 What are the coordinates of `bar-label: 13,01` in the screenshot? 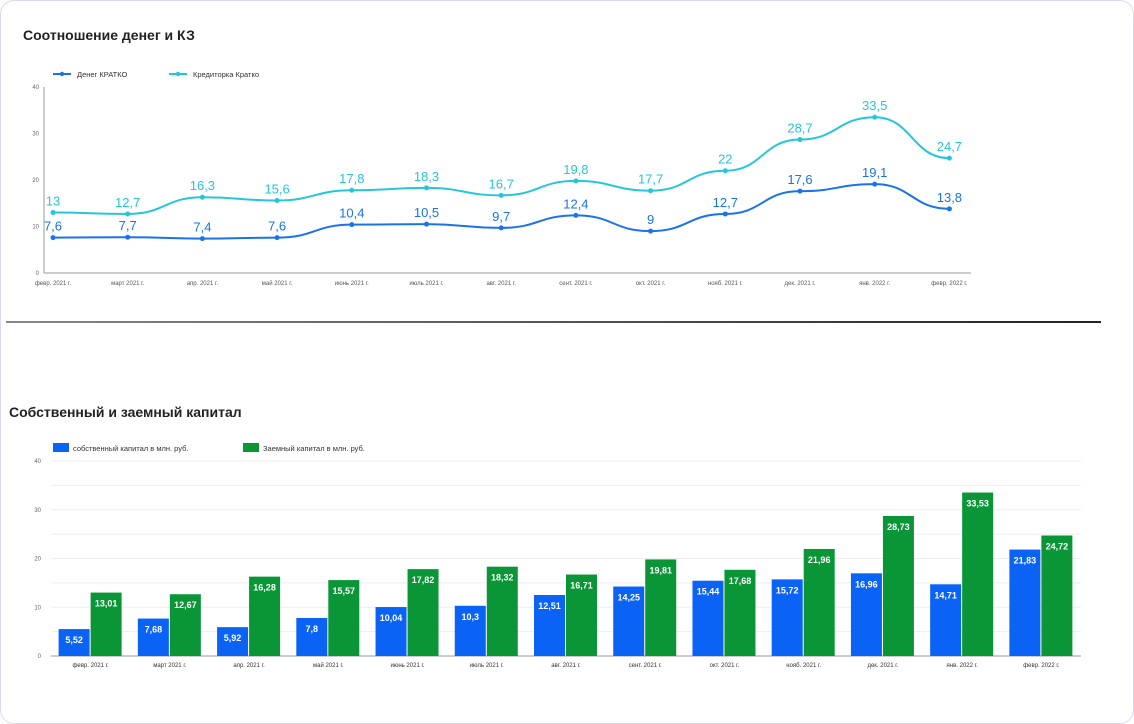 It's located at (106, 604).